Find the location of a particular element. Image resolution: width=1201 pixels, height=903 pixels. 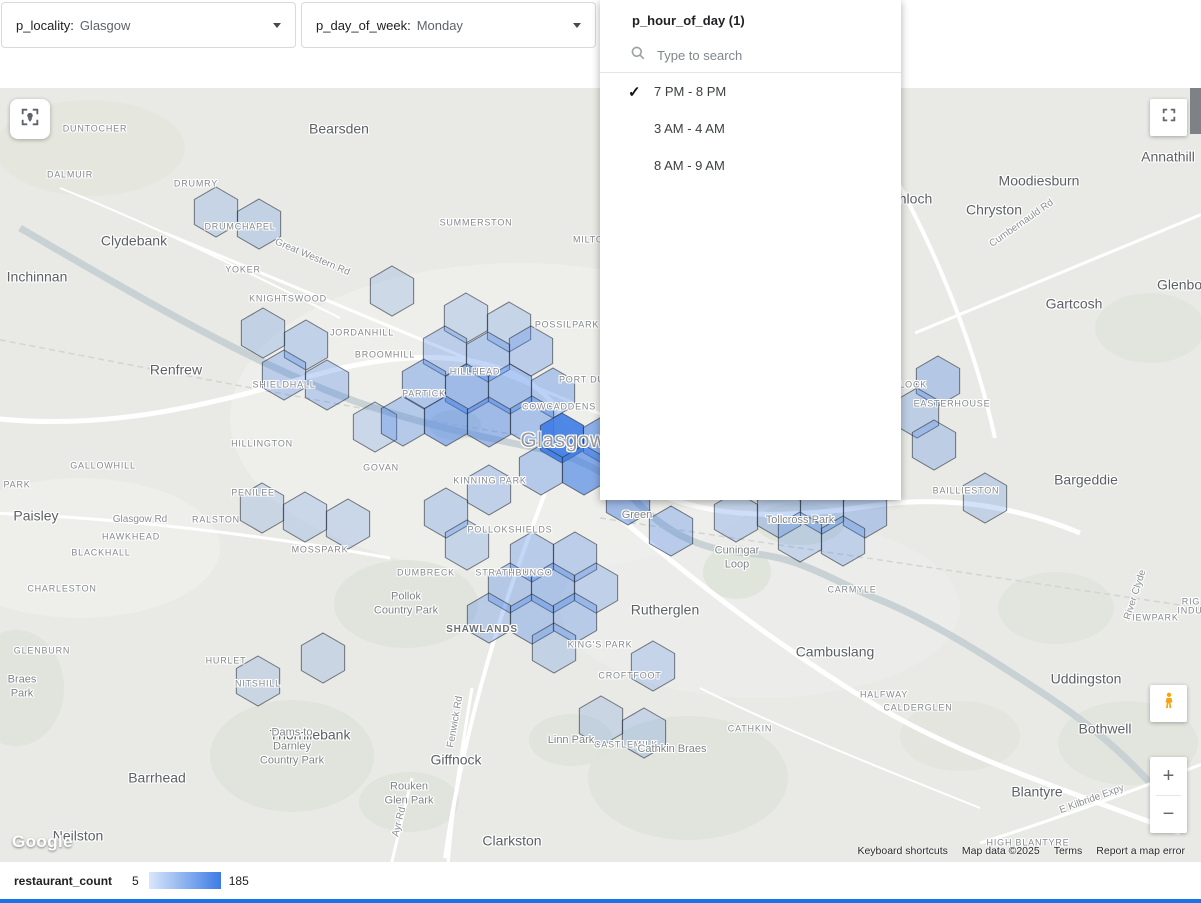

map-label: RIG is located at coordinates (1191, 601).